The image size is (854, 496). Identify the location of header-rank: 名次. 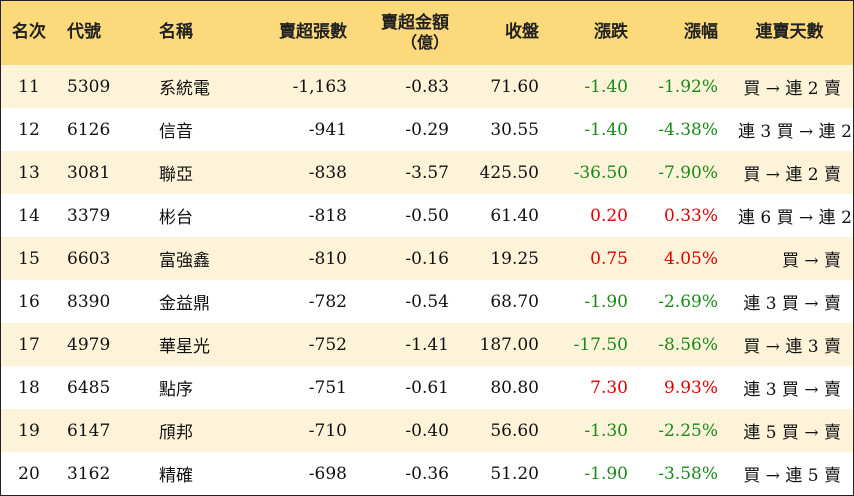
(29, 32).